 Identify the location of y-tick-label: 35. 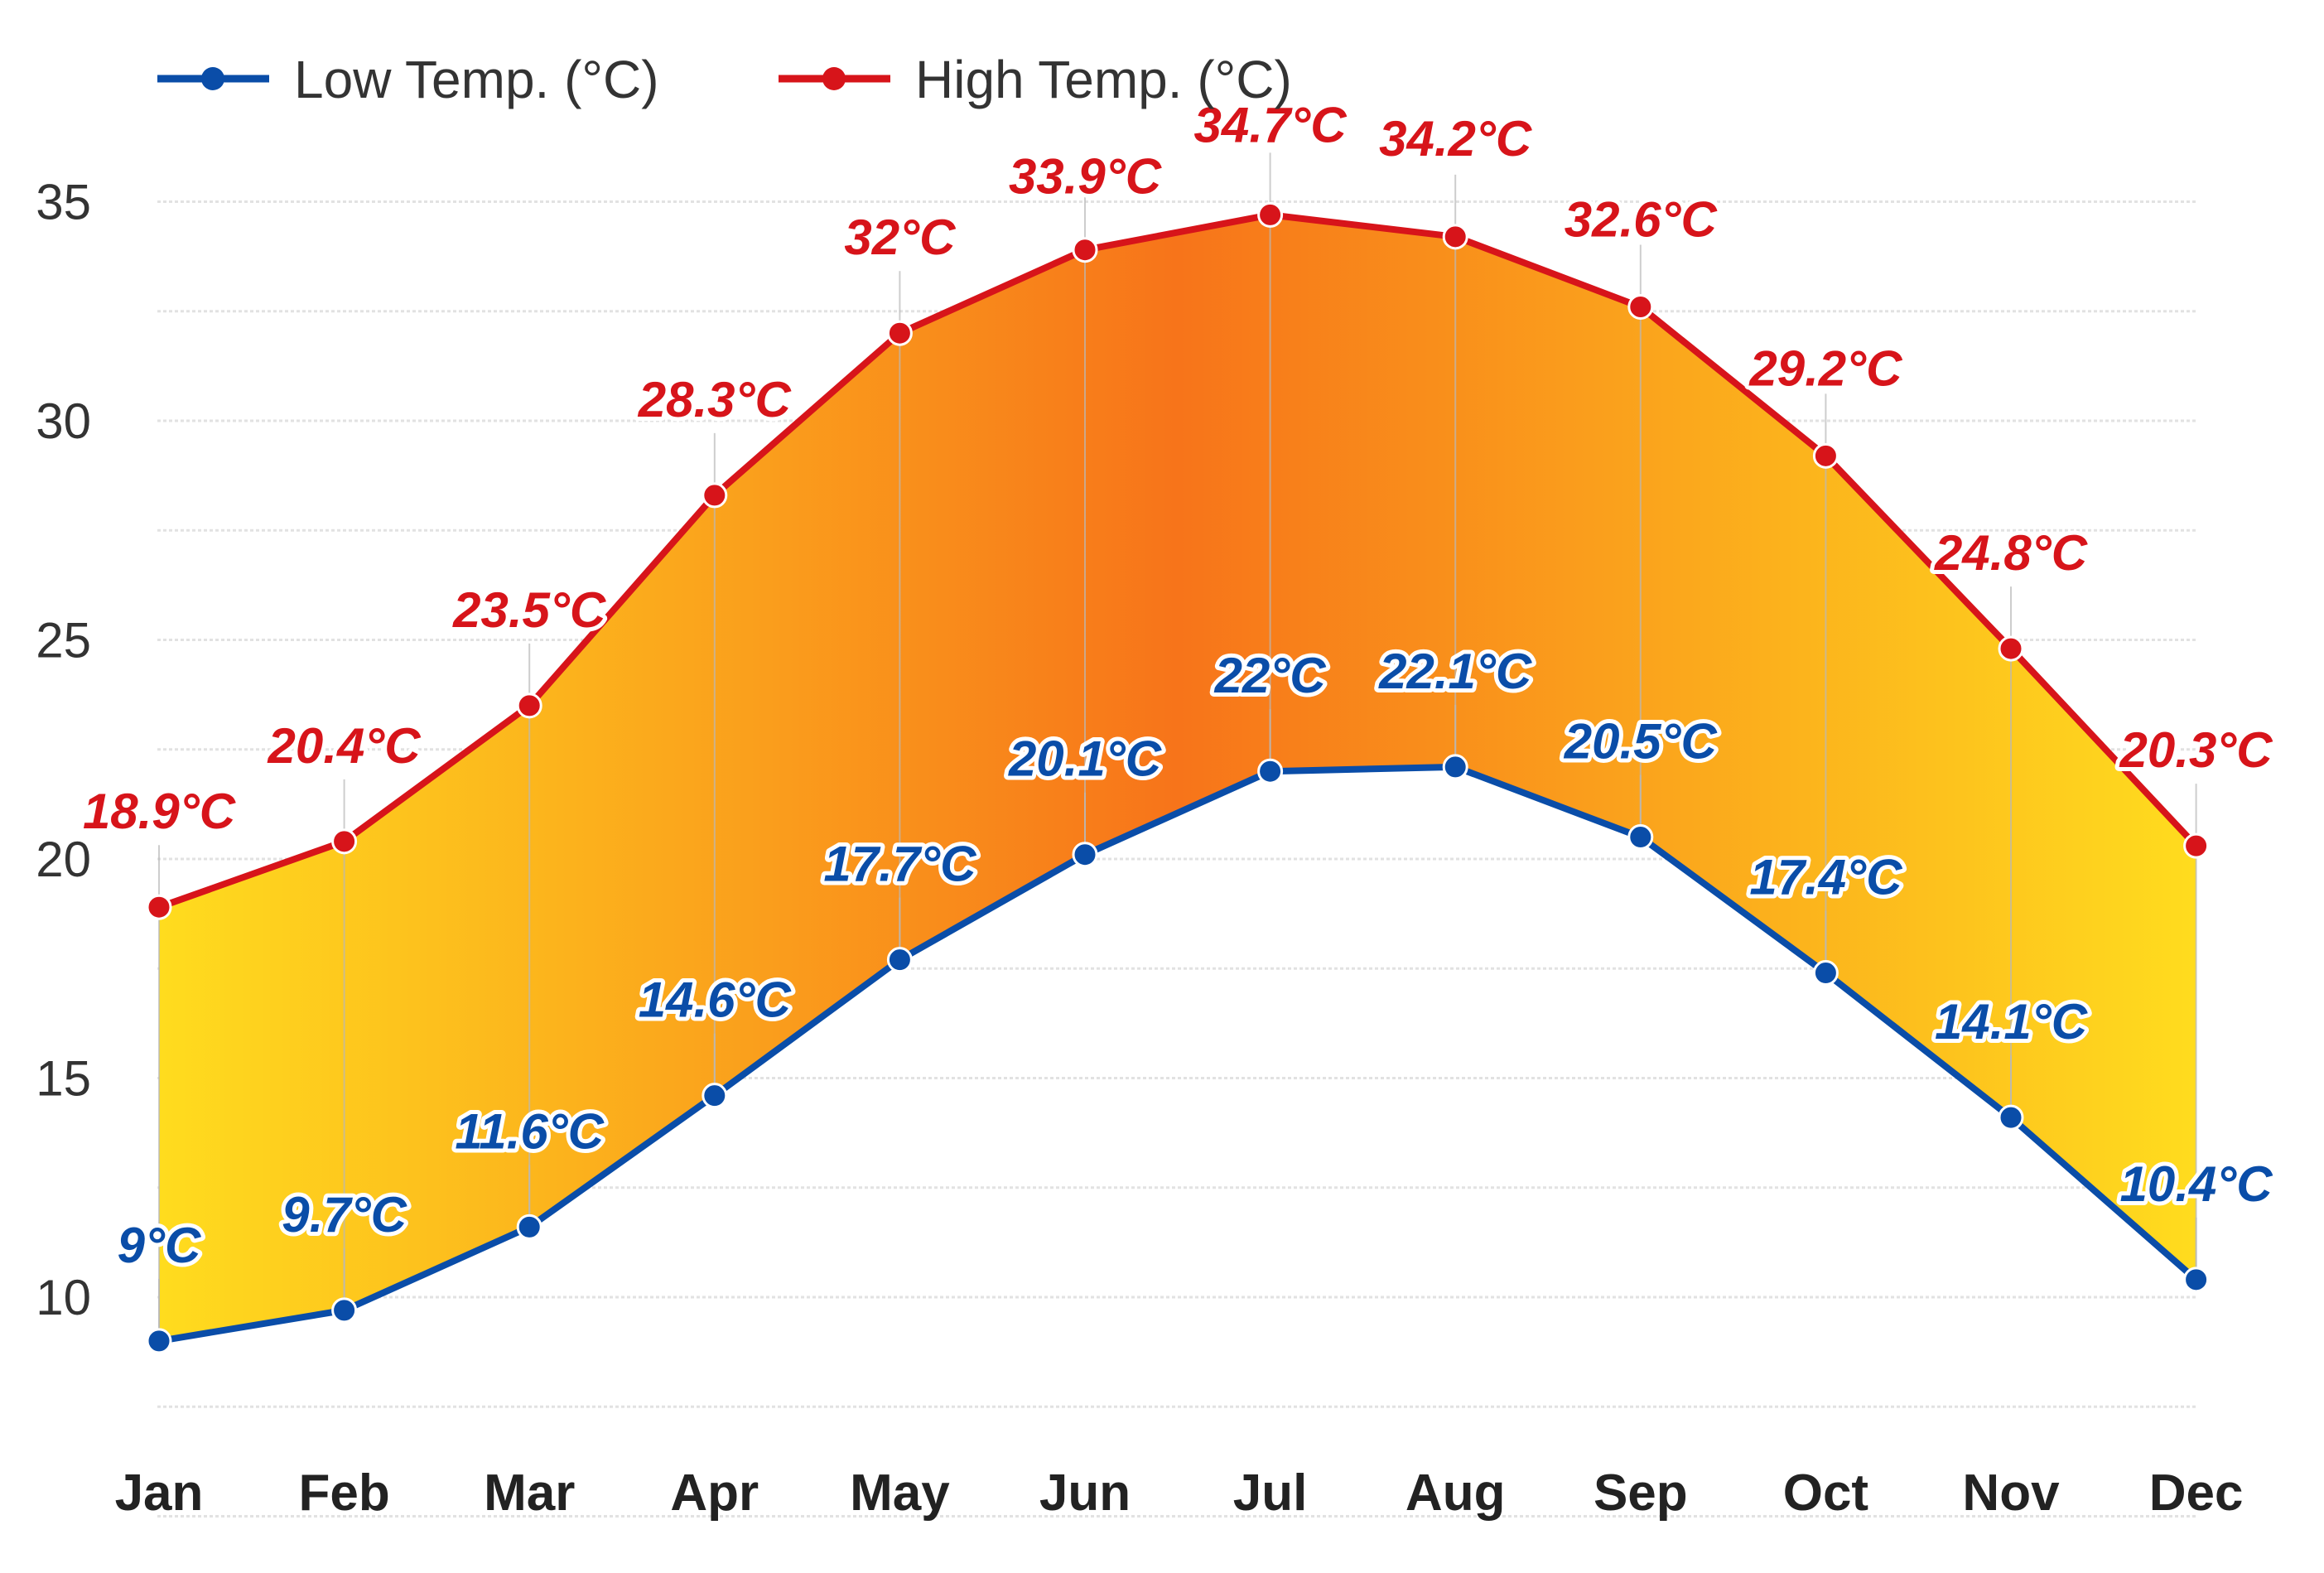
(63, 203).